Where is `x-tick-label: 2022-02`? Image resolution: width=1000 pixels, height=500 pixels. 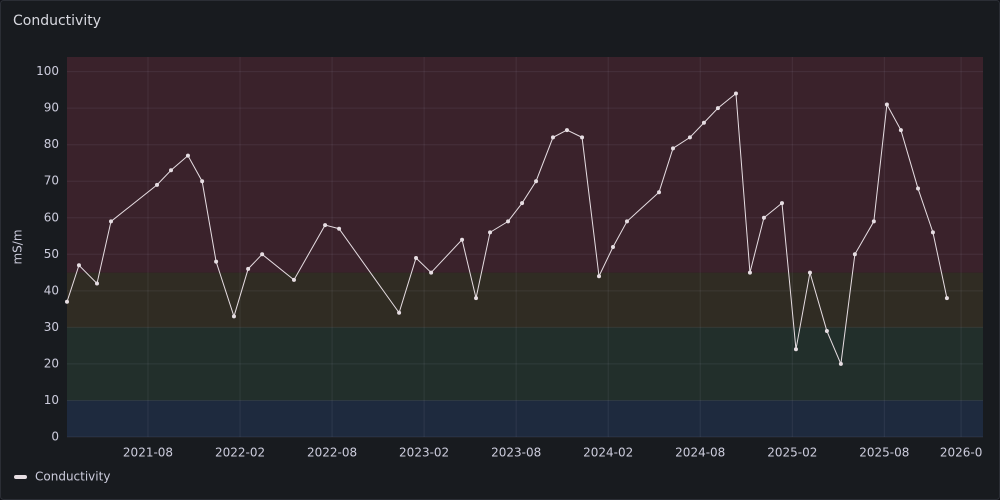 x-tick-label: 2022-02 is located at coordinates (240, 453).